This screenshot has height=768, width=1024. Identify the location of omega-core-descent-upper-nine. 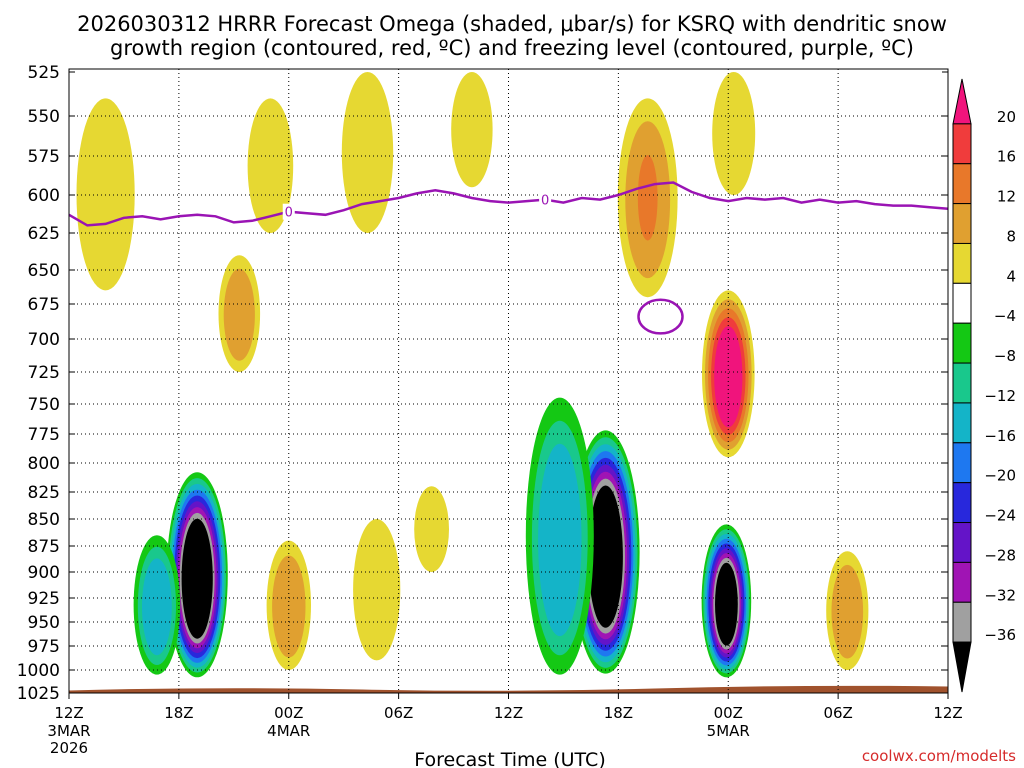
(270, 165).